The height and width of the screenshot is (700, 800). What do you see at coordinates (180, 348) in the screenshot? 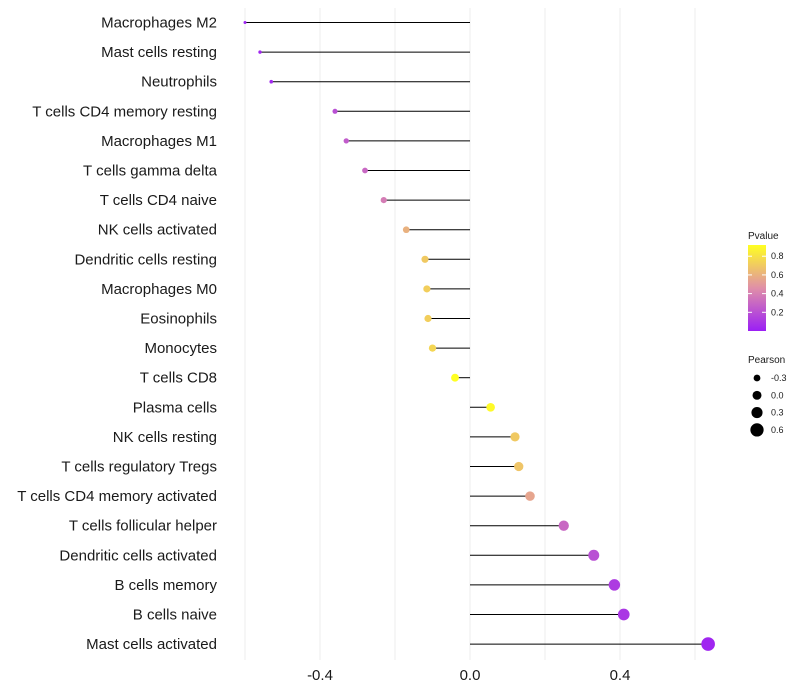
I see `category-label: Monocytes` at bounding box center [180, 348].